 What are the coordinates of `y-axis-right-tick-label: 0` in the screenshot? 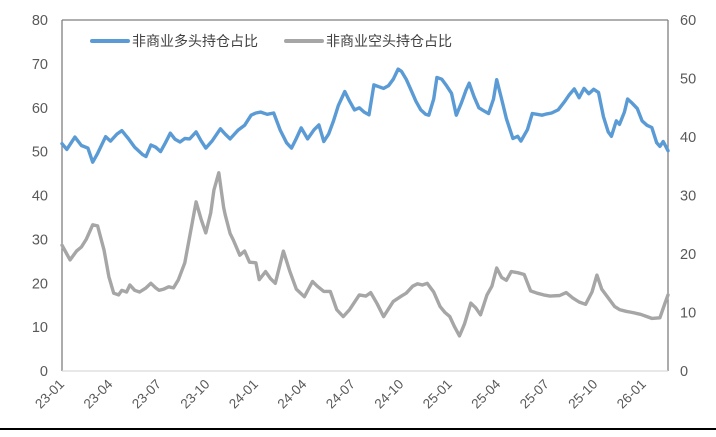 It's located at (684, 372).